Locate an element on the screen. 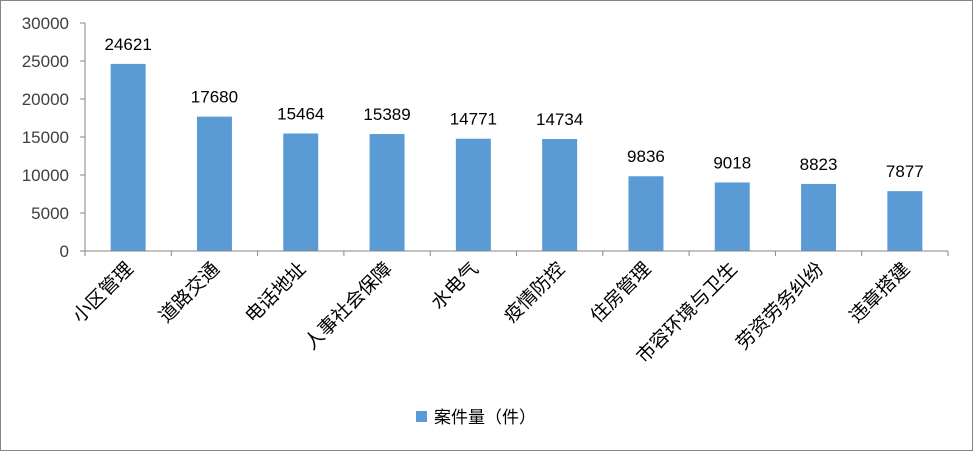  legend: 案件量（件） is located at coordinates (476, 418).